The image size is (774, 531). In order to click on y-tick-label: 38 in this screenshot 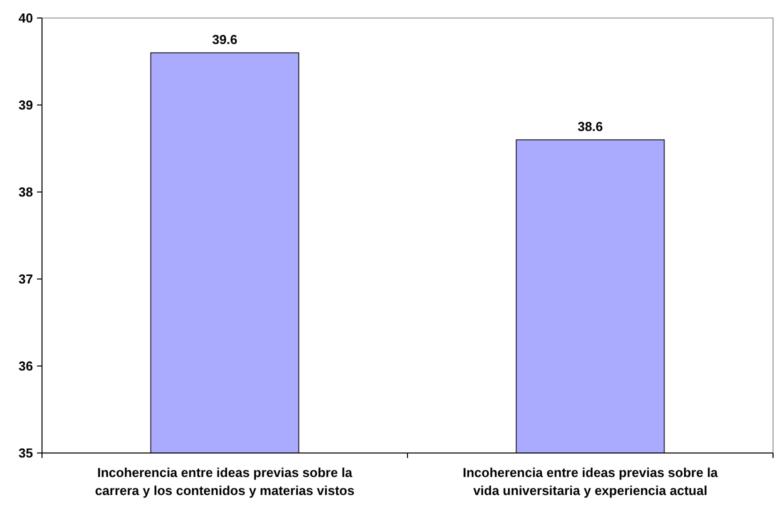, I will do `click(25, 192)`.